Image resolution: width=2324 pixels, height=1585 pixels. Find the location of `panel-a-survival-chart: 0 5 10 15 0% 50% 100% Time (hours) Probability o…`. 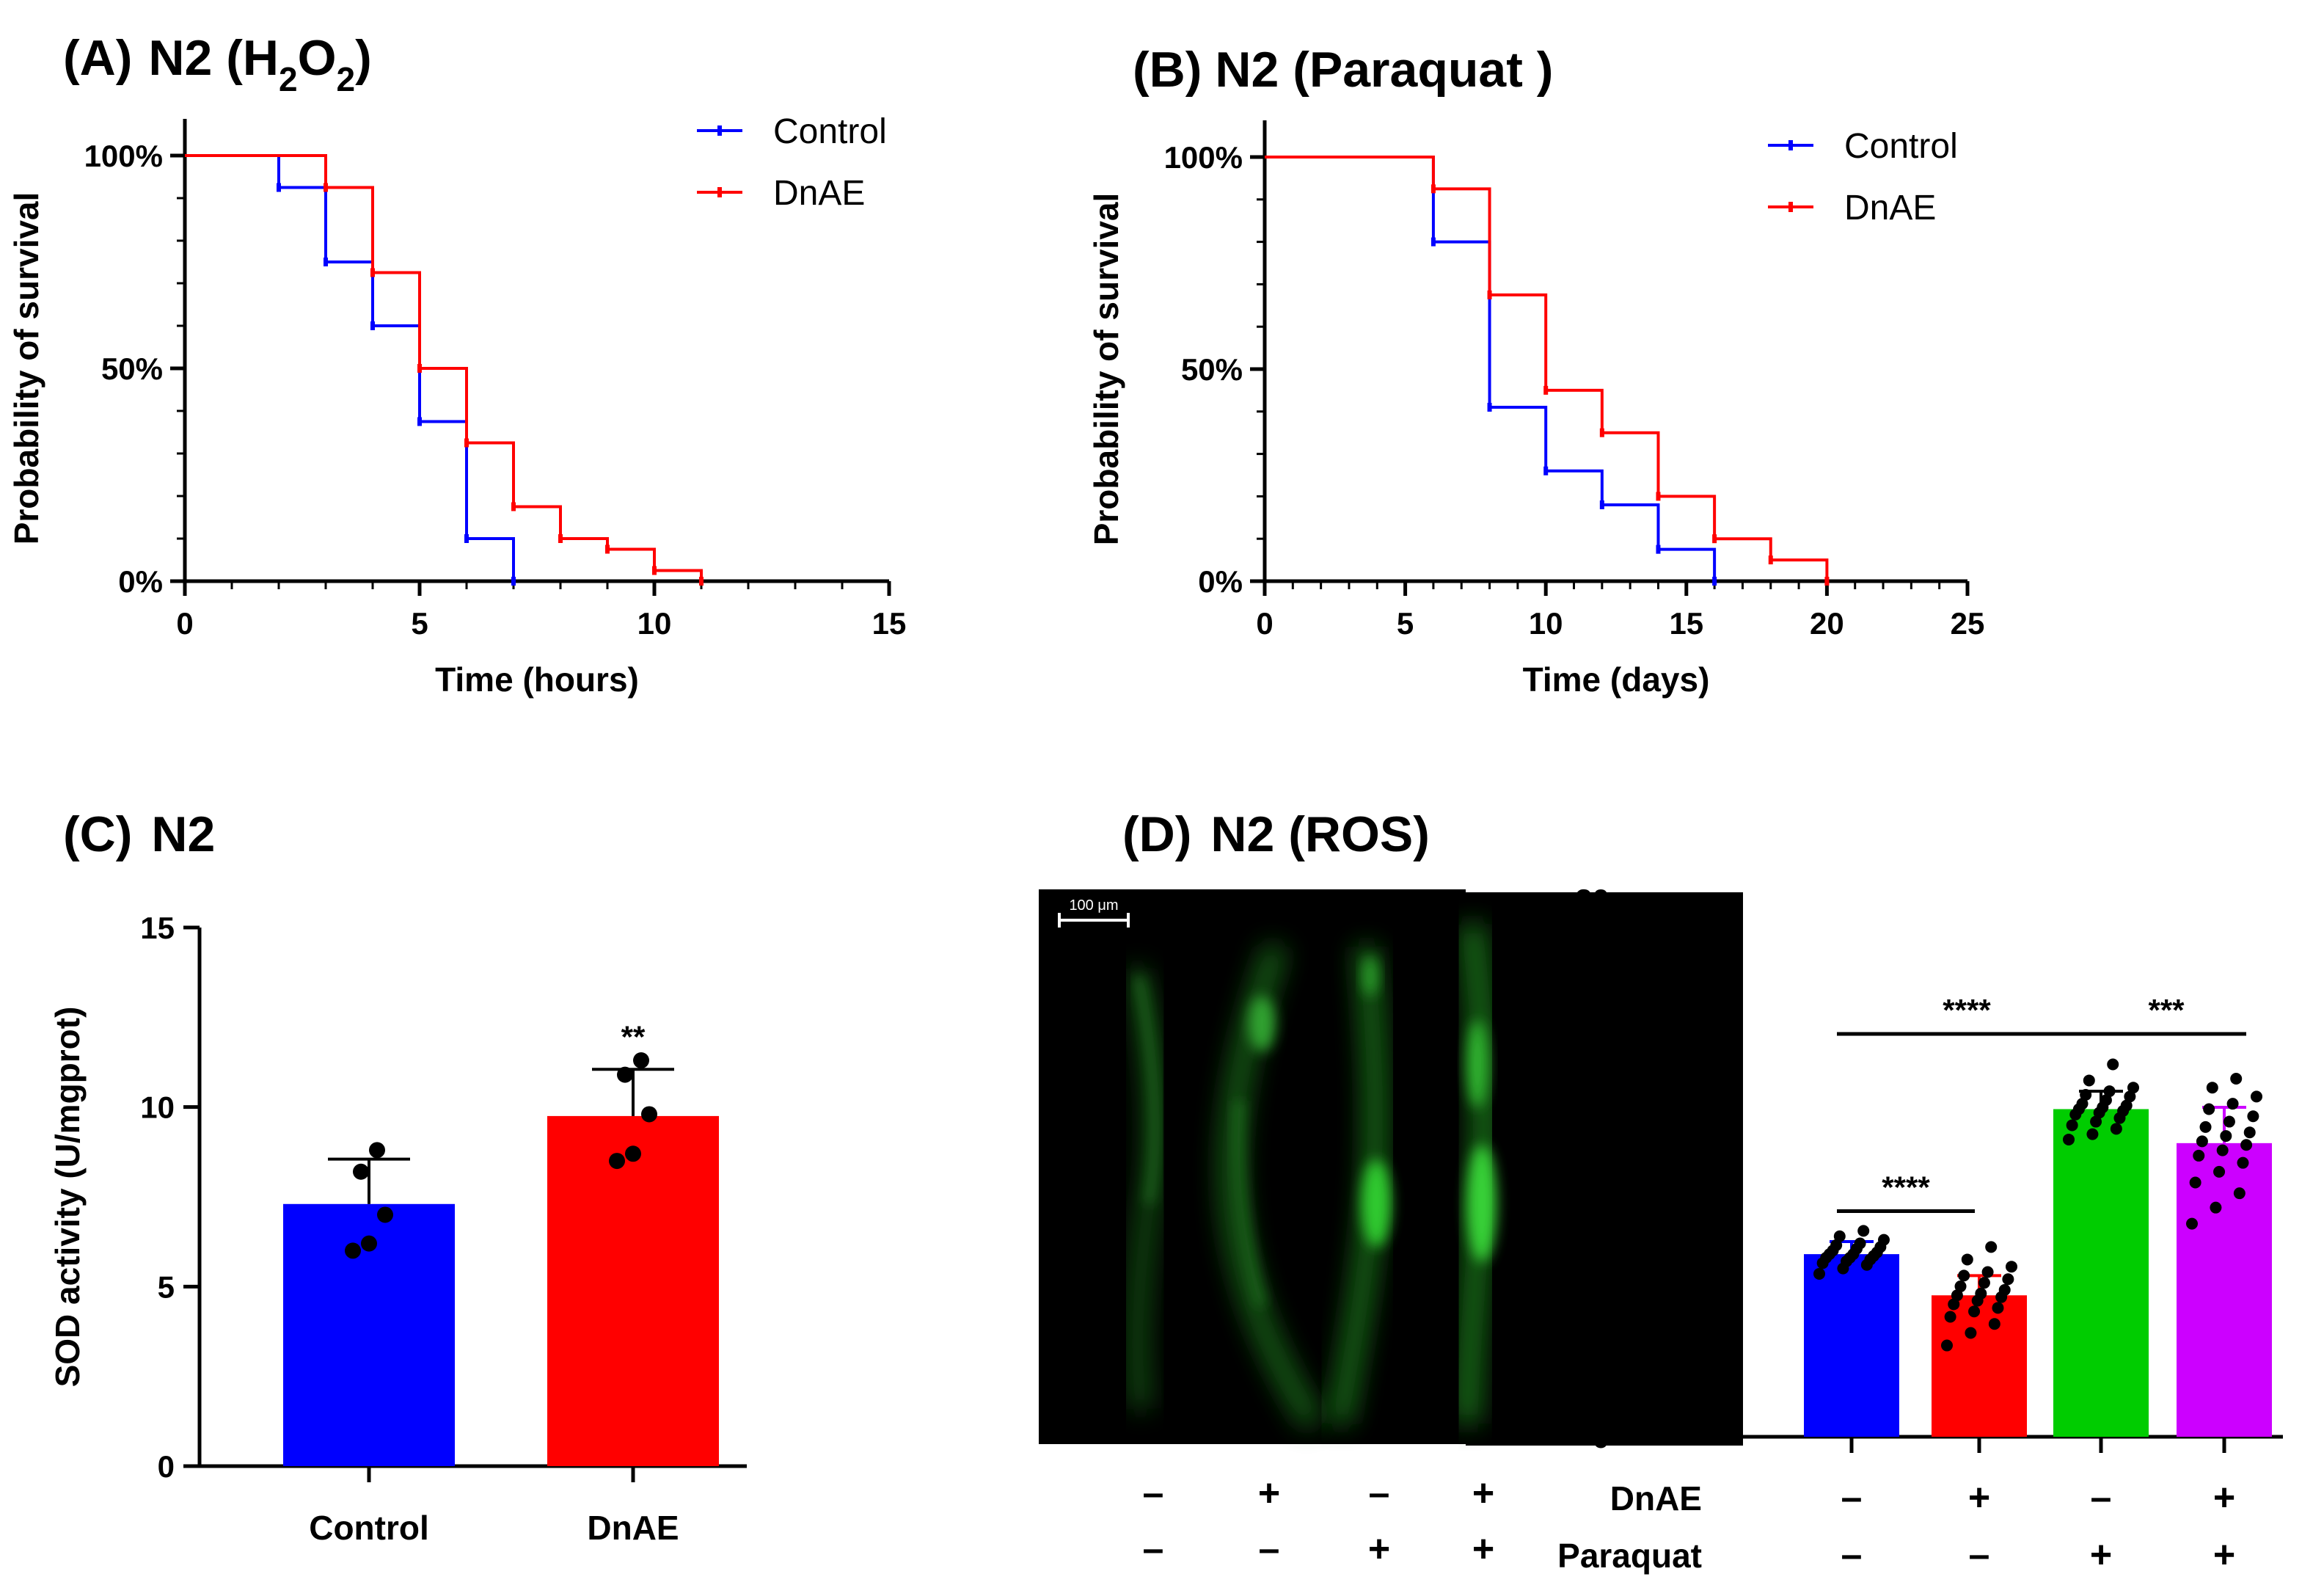

panel-a-survival-chart: 0 5 10 15 0% 50% 100% Time (hours) Probability o… is located at coordinates (456, 405).